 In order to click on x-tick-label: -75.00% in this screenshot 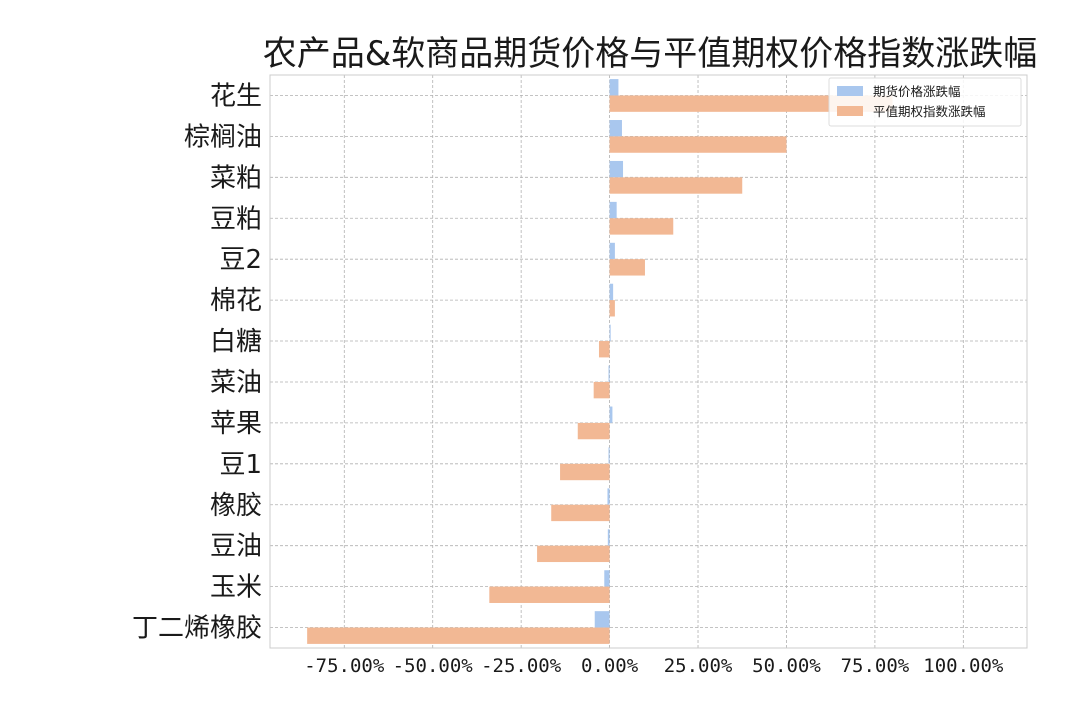, I will do `click(344, 666)`.